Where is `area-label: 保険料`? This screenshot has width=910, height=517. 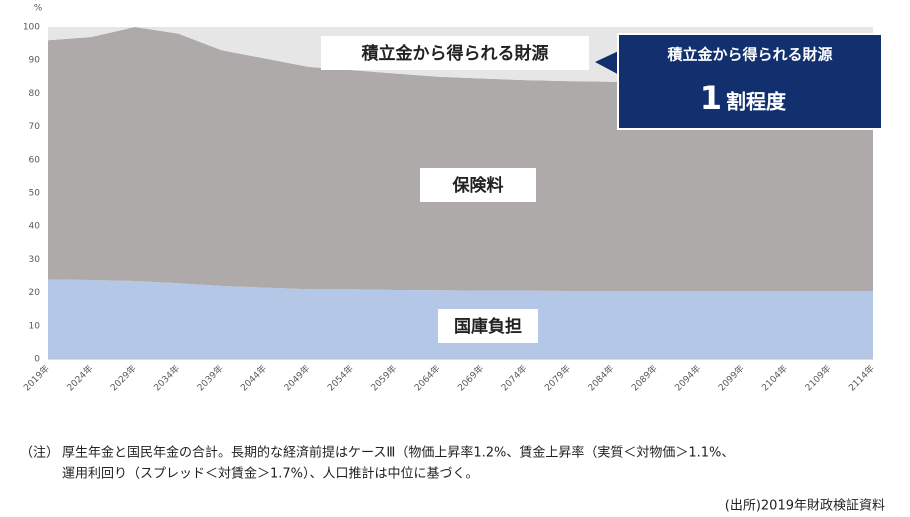 area-label: 保険料 is located at coordinates (478, 185).